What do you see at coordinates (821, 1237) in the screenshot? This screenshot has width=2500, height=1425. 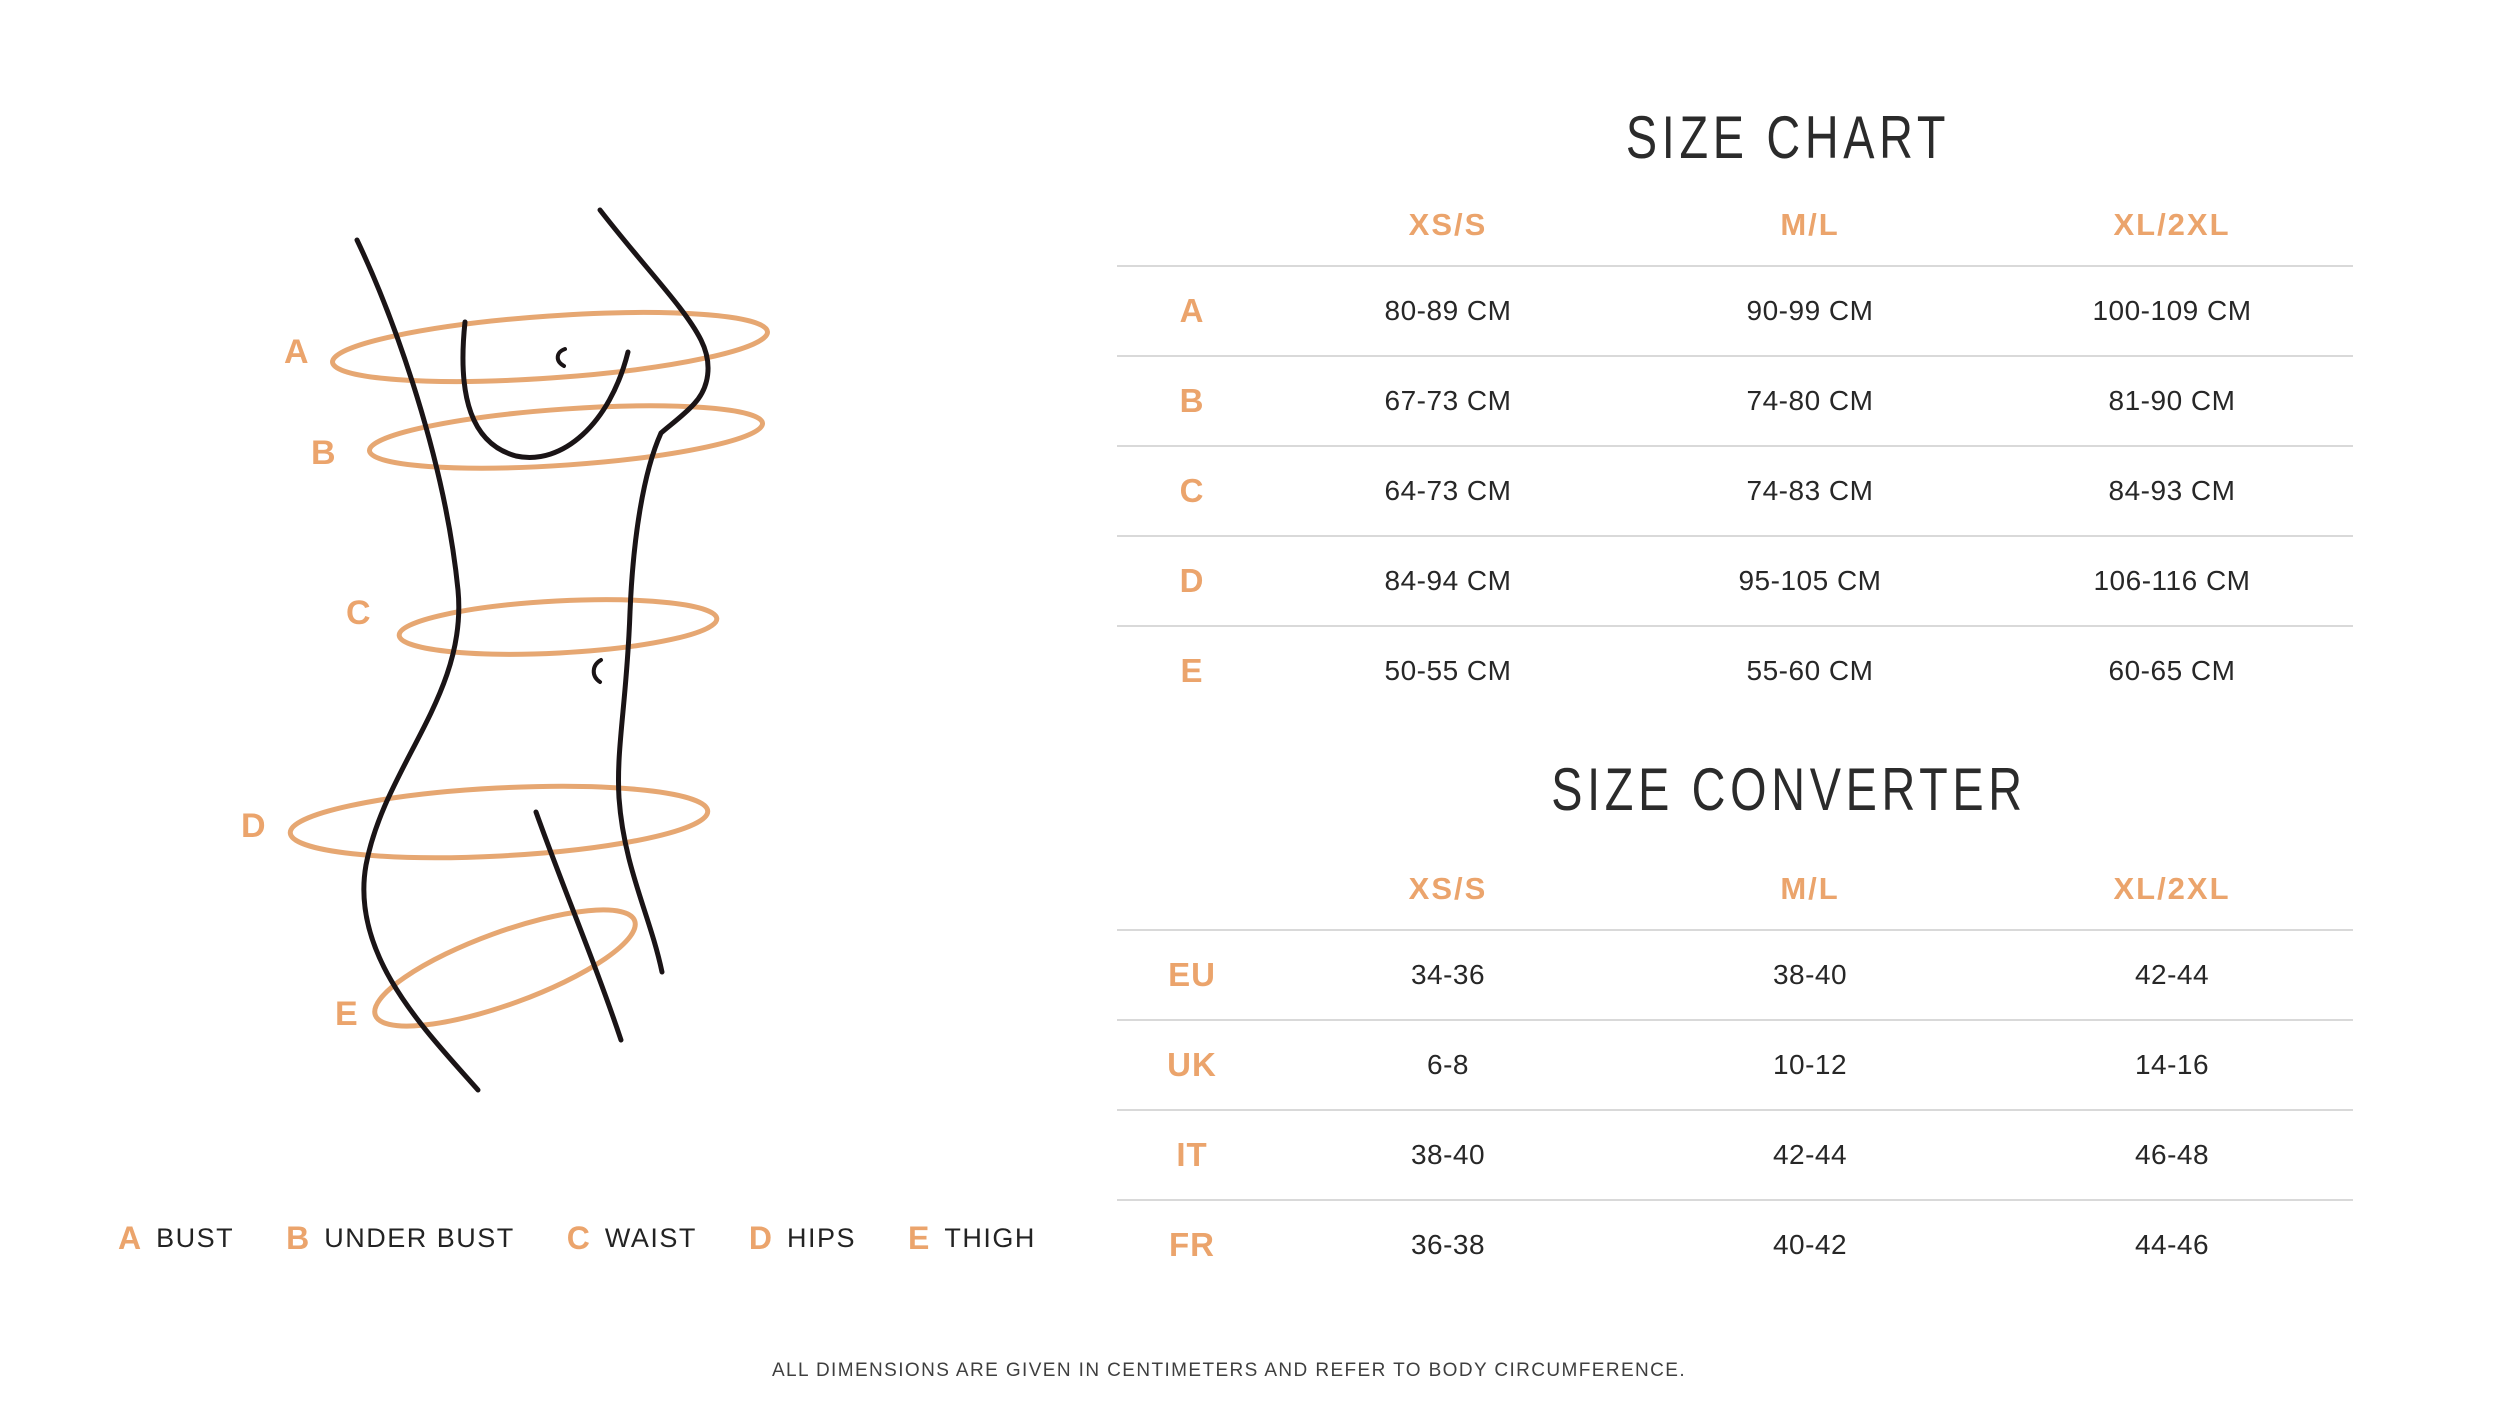 I see `legend-label: HIPS` at bounding box center [821, 1237].